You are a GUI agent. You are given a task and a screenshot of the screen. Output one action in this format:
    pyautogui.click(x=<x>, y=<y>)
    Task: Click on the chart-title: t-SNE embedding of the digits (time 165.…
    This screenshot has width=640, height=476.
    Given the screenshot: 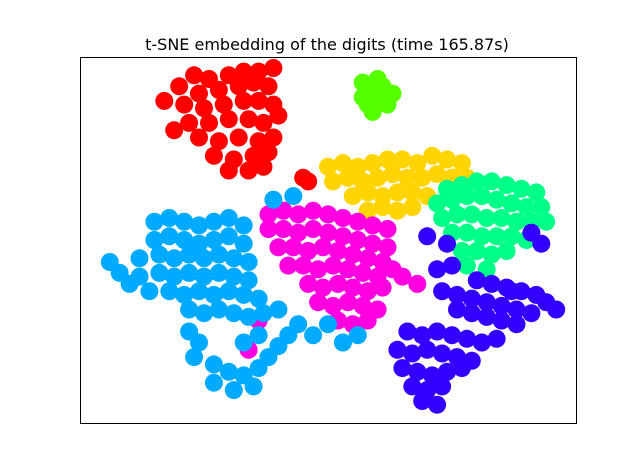 What is the action you would take?
    pyautogui.click(x=327, y=44)
    